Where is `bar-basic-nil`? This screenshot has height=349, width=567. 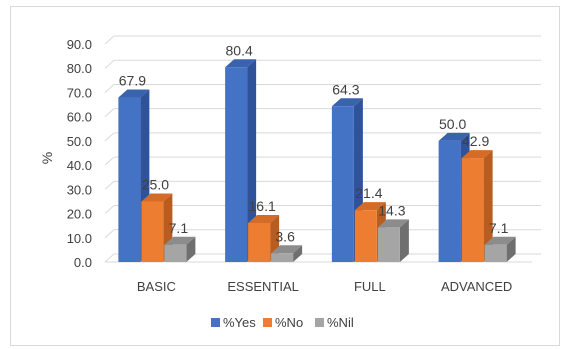 bar-basic-nil is located at coordinates (180, 249).